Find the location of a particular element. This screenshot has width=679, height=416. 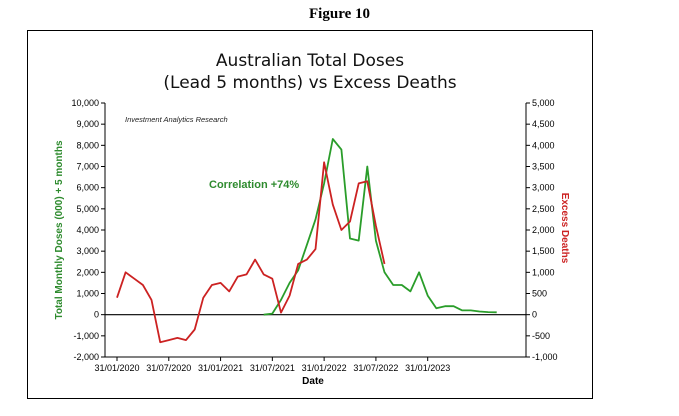

y-left-tick-label: 10,000 is located at coordinates (85, 103).